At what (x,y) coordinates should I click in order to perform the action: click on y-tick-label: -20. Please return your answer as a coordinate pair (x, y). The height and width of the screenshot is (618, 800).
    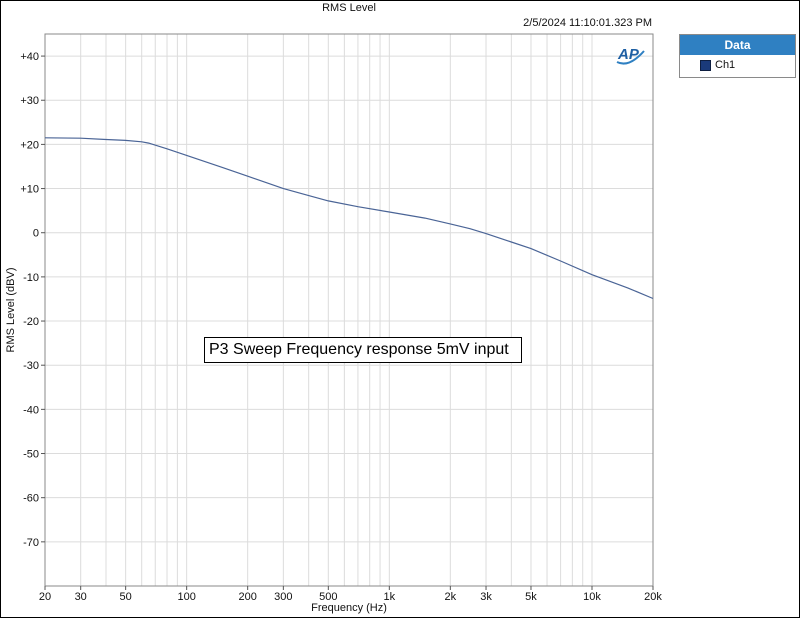
    Looking at the image, I should click on (31, 322).